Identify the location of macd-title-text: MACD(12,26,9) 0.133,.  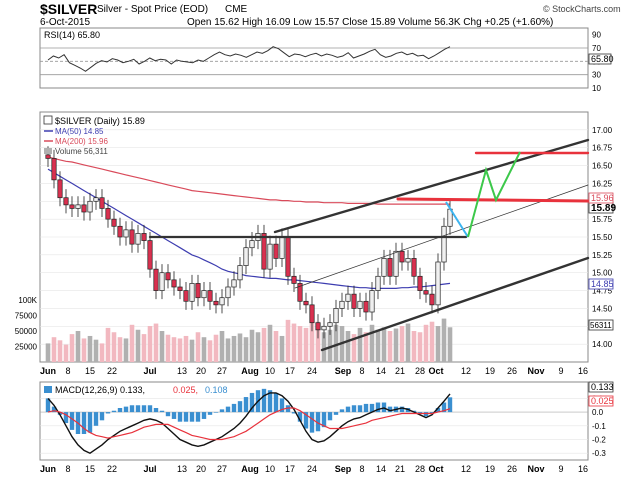
(100, 390).